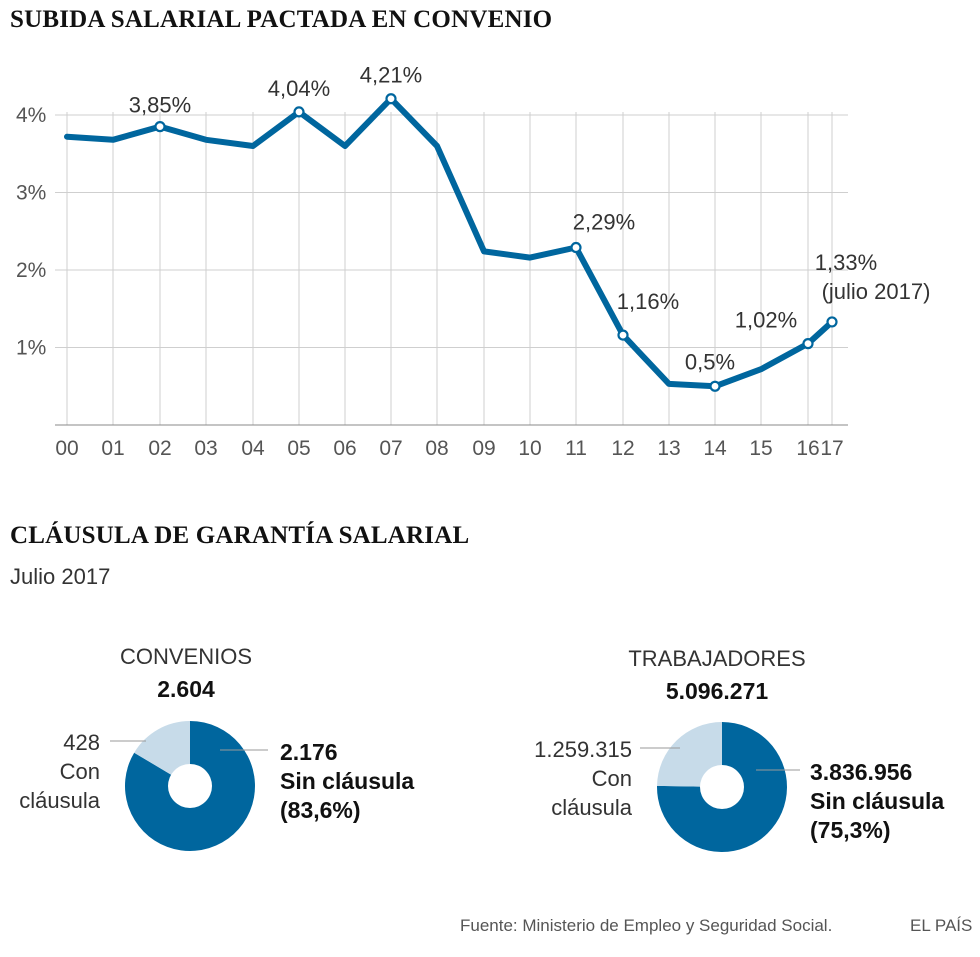  I want to click on x-tick-label: 06, so click(344, 448).